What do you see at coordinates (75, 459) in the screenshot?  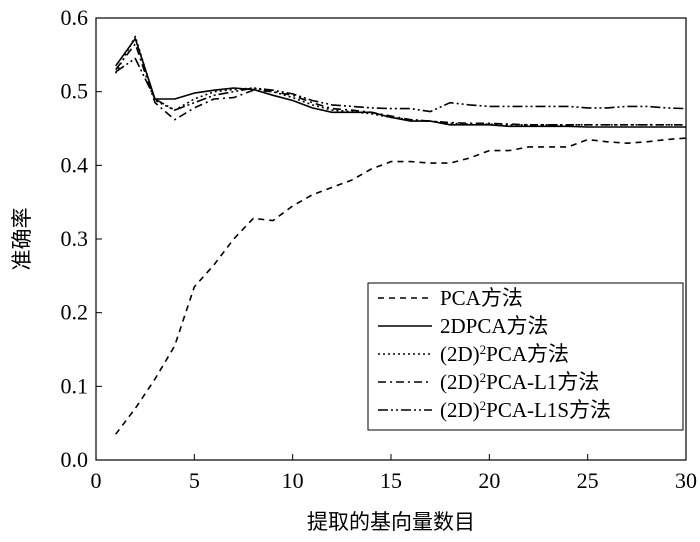 I see `y-tick-label: 0.0` at bounding box center [75, 459].